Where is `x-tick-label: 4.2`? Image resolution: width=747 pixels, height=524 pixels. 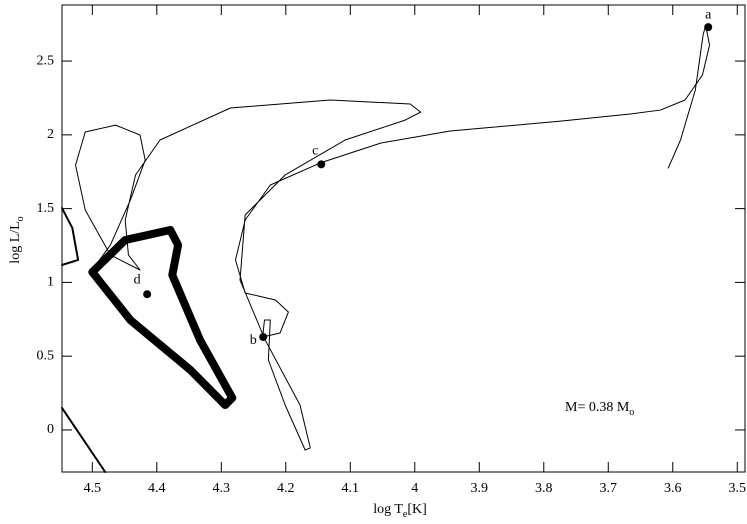 x-tick-label: 4.2 is located at coordinates (286, 488).